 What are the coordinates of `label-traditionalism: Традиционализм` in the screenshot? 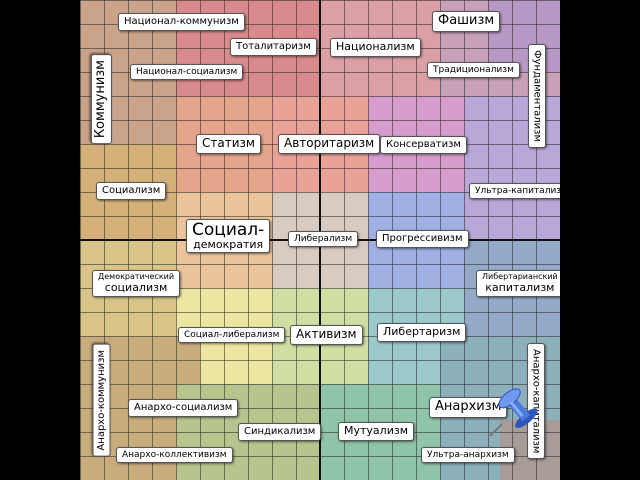 It's located at (473, 70).